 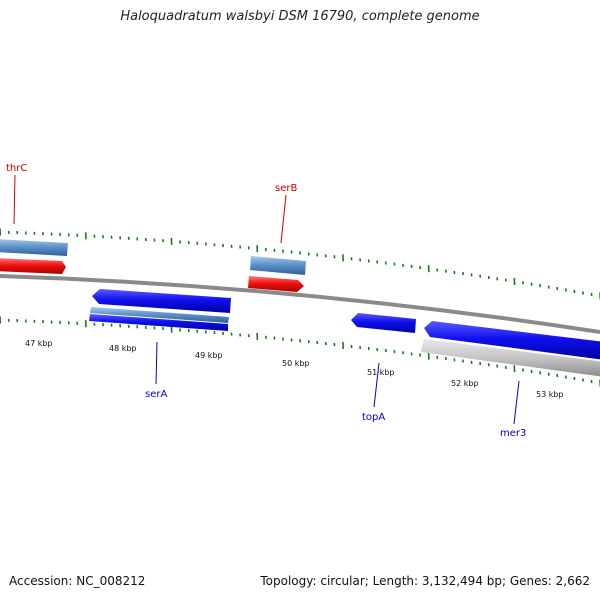 I want to click on serA-leader-line, so click(x=156, y=363).